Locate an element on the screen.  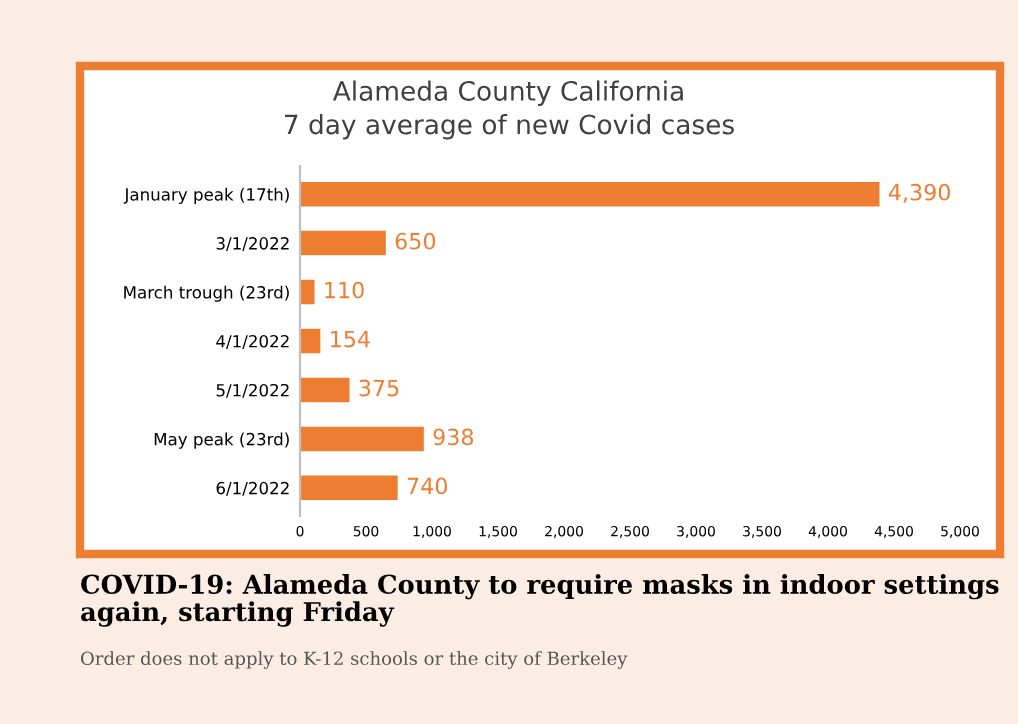
y-tick-label: 5/1/2022 is located at coordinates (252, 390).